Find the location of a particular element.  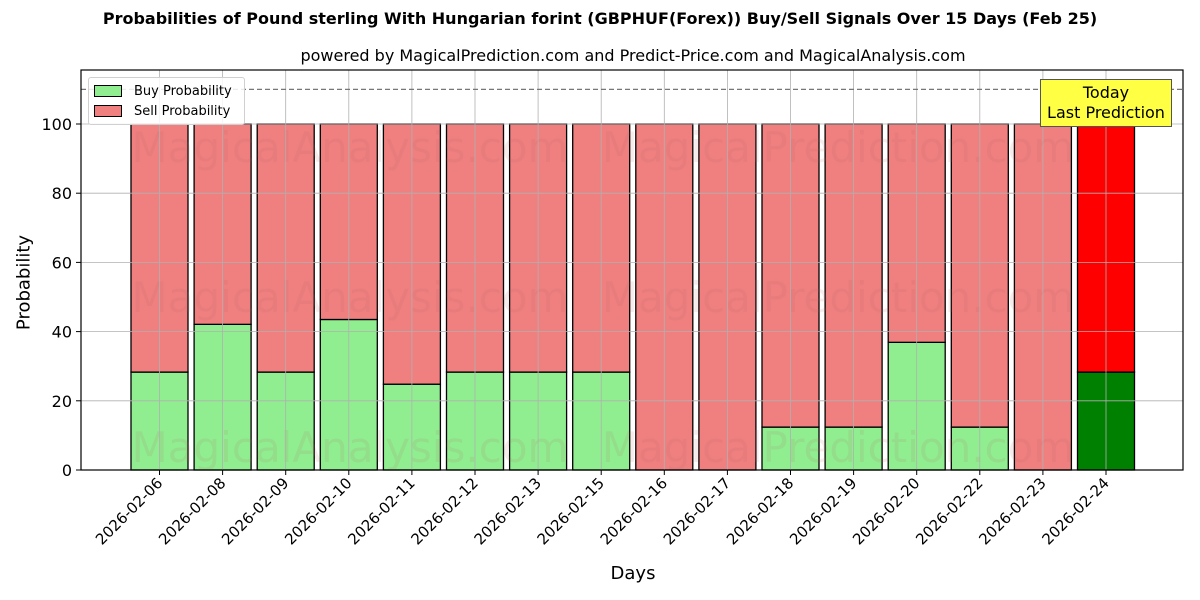

x-tick-label: 2026-02-12 is located at coordinates (444, 511).